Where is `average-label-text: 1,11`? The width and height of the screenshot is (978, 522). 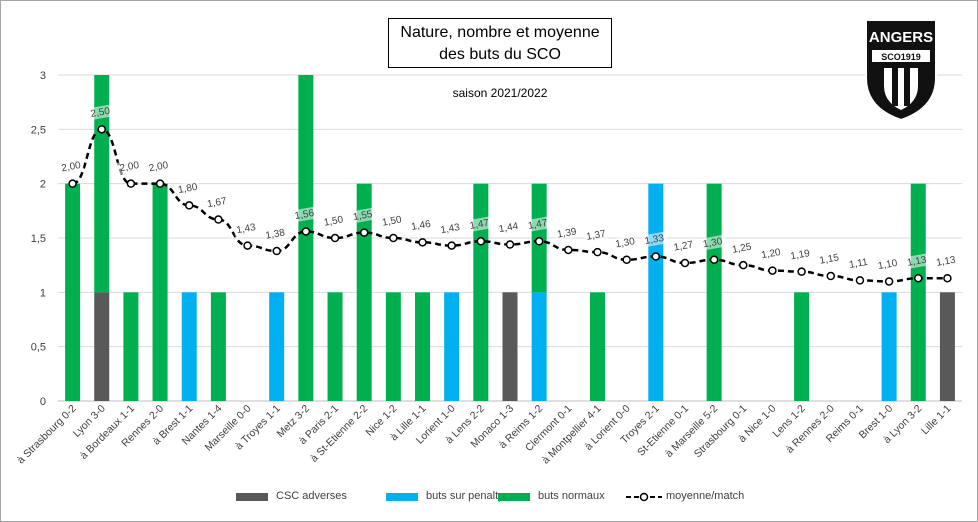 average-label-text: 1,11 is located at coordinates (858, 264).